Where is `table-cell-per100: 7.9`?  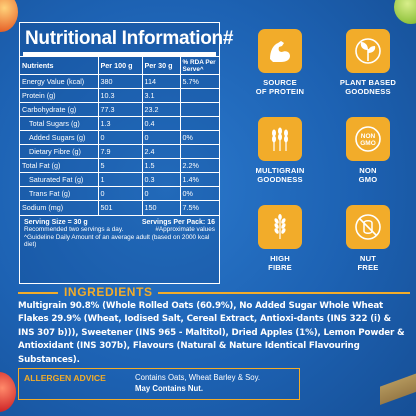
table-cell-per100: 7.9 is located at coordinates (119, 151).